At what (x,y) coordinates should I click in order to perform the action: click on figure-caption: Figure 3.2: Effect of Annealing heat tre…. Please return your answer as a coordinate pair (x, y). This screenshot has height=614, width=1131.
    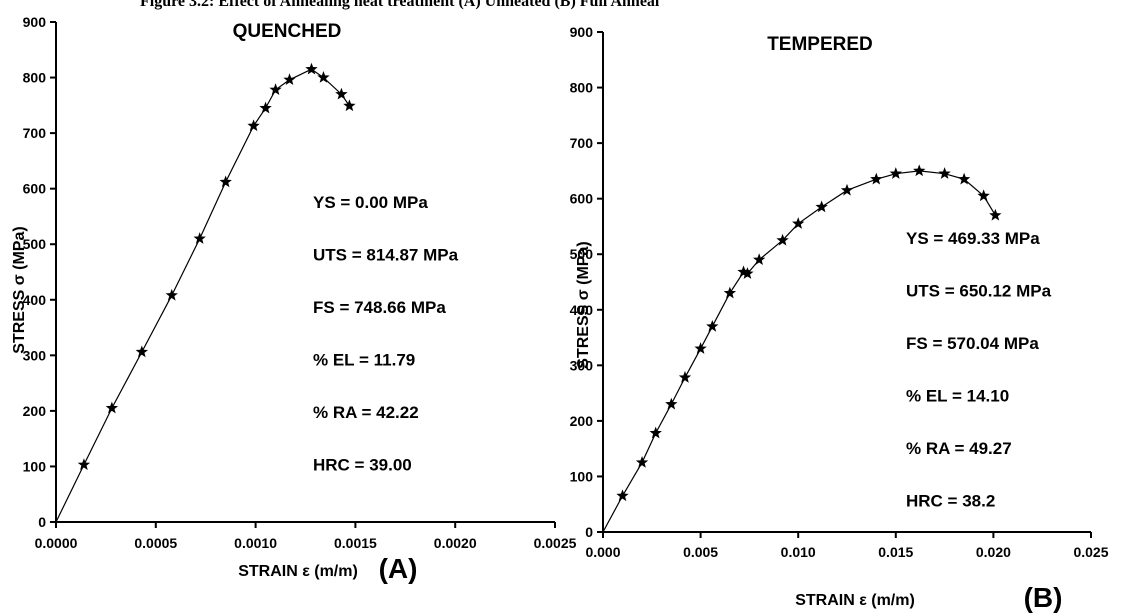
    Looking at the image, I should click on (400, 5).